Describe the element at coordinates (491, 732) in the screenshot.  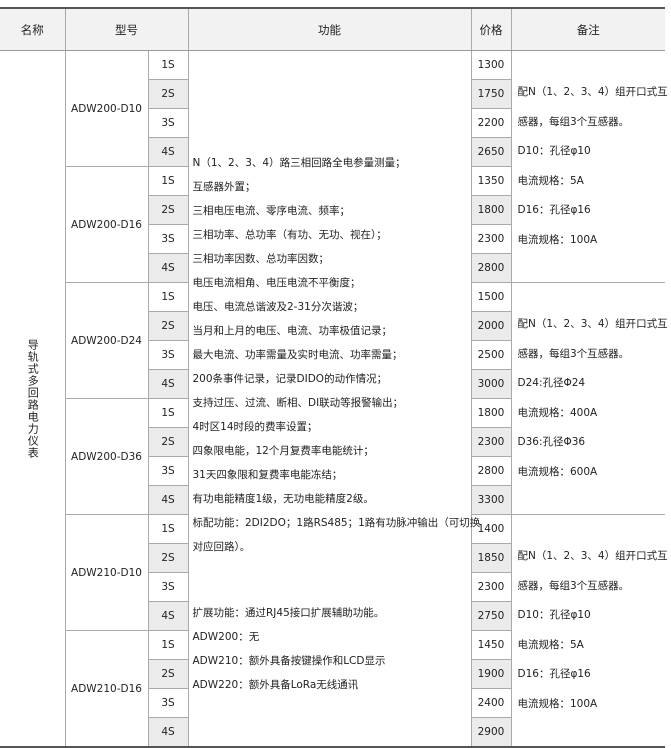
I see `price-cell: 2900` at that location.